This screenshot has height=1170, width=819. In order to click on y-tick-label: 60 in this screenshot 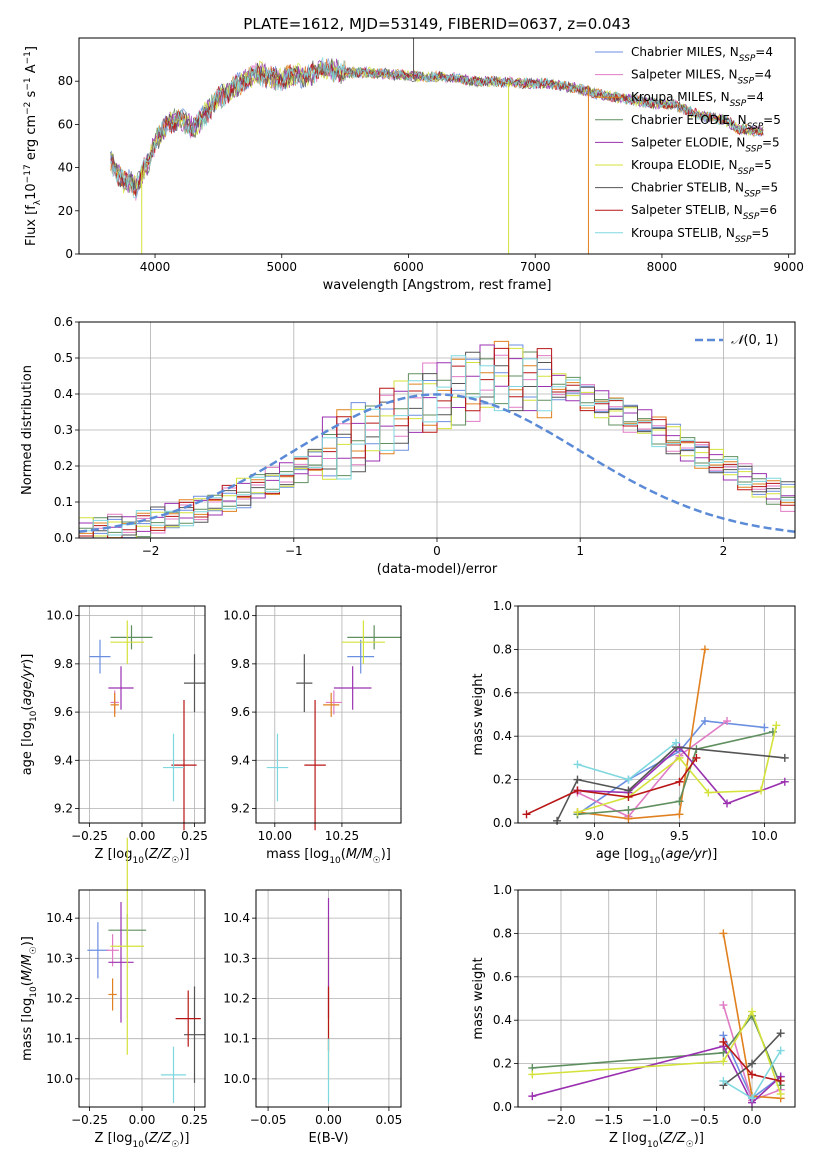, I will do `click(65, 124)`.